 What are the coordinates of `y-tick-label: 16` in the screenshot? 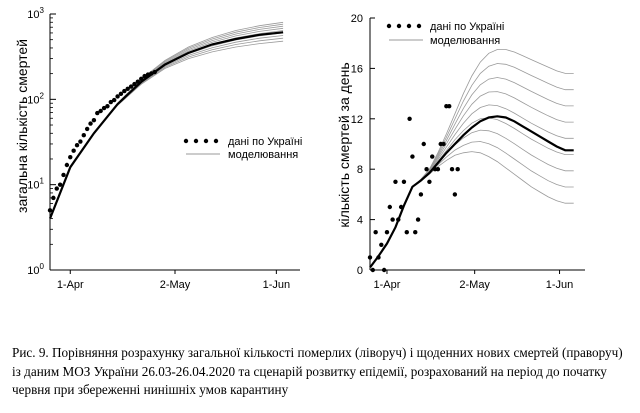 It's located at (357, 69).